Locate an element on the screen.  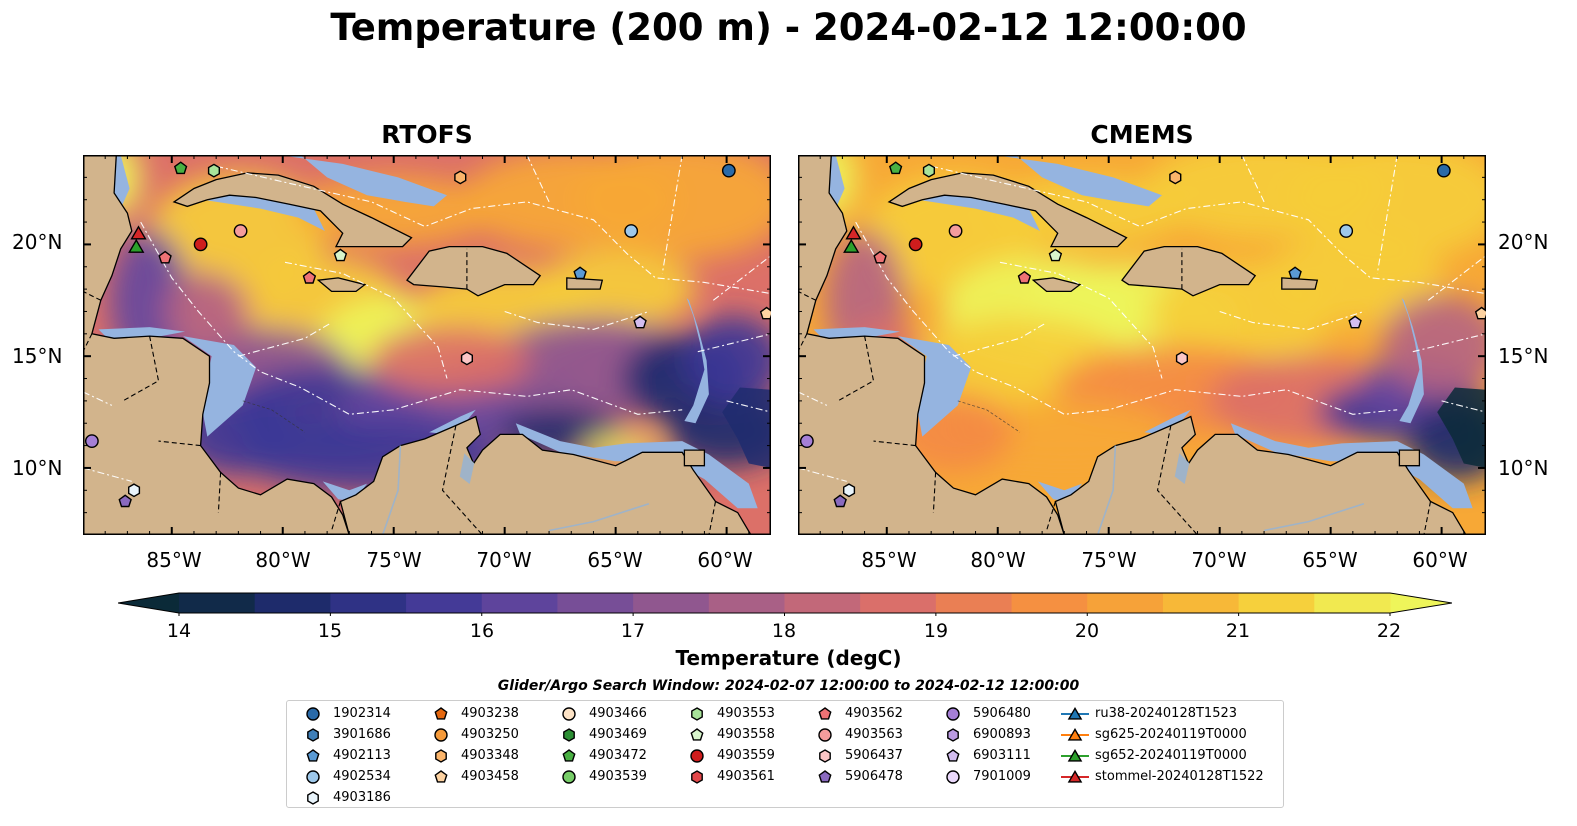
colorbar-extend-high is located at coordinates (1421, 603).